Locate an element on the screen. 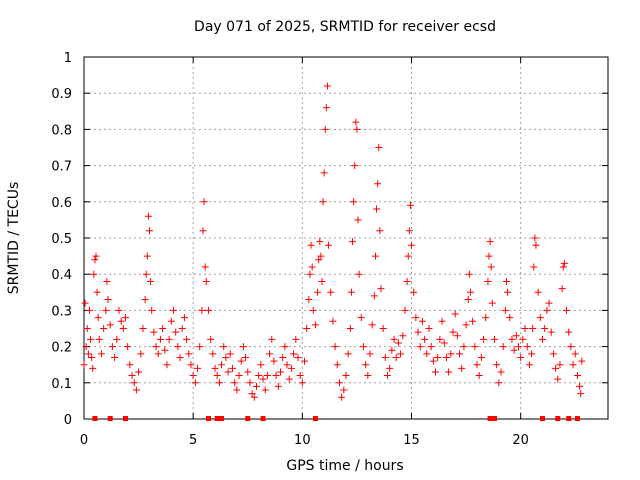  x-tick-label: 10 is located at coordinates (302, 440).